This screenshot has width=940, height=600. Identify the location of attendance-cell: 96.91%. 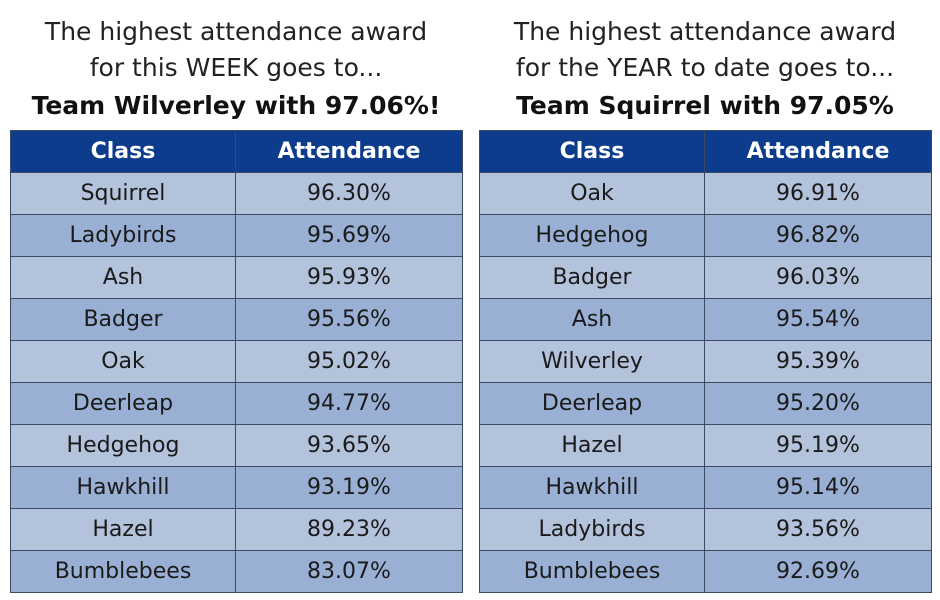
(818, 193).